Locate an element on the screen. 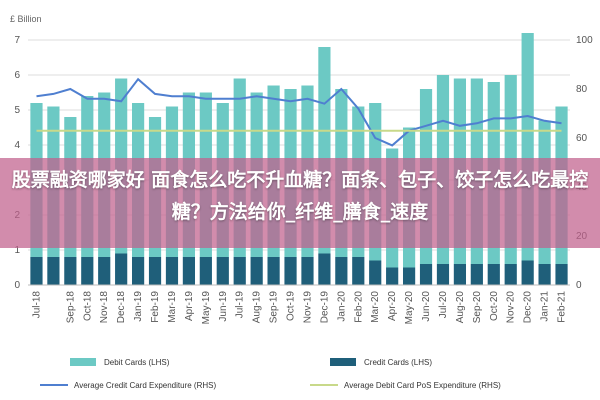  x-tick-label: Jul-18 is located at coordinates (36, 305).